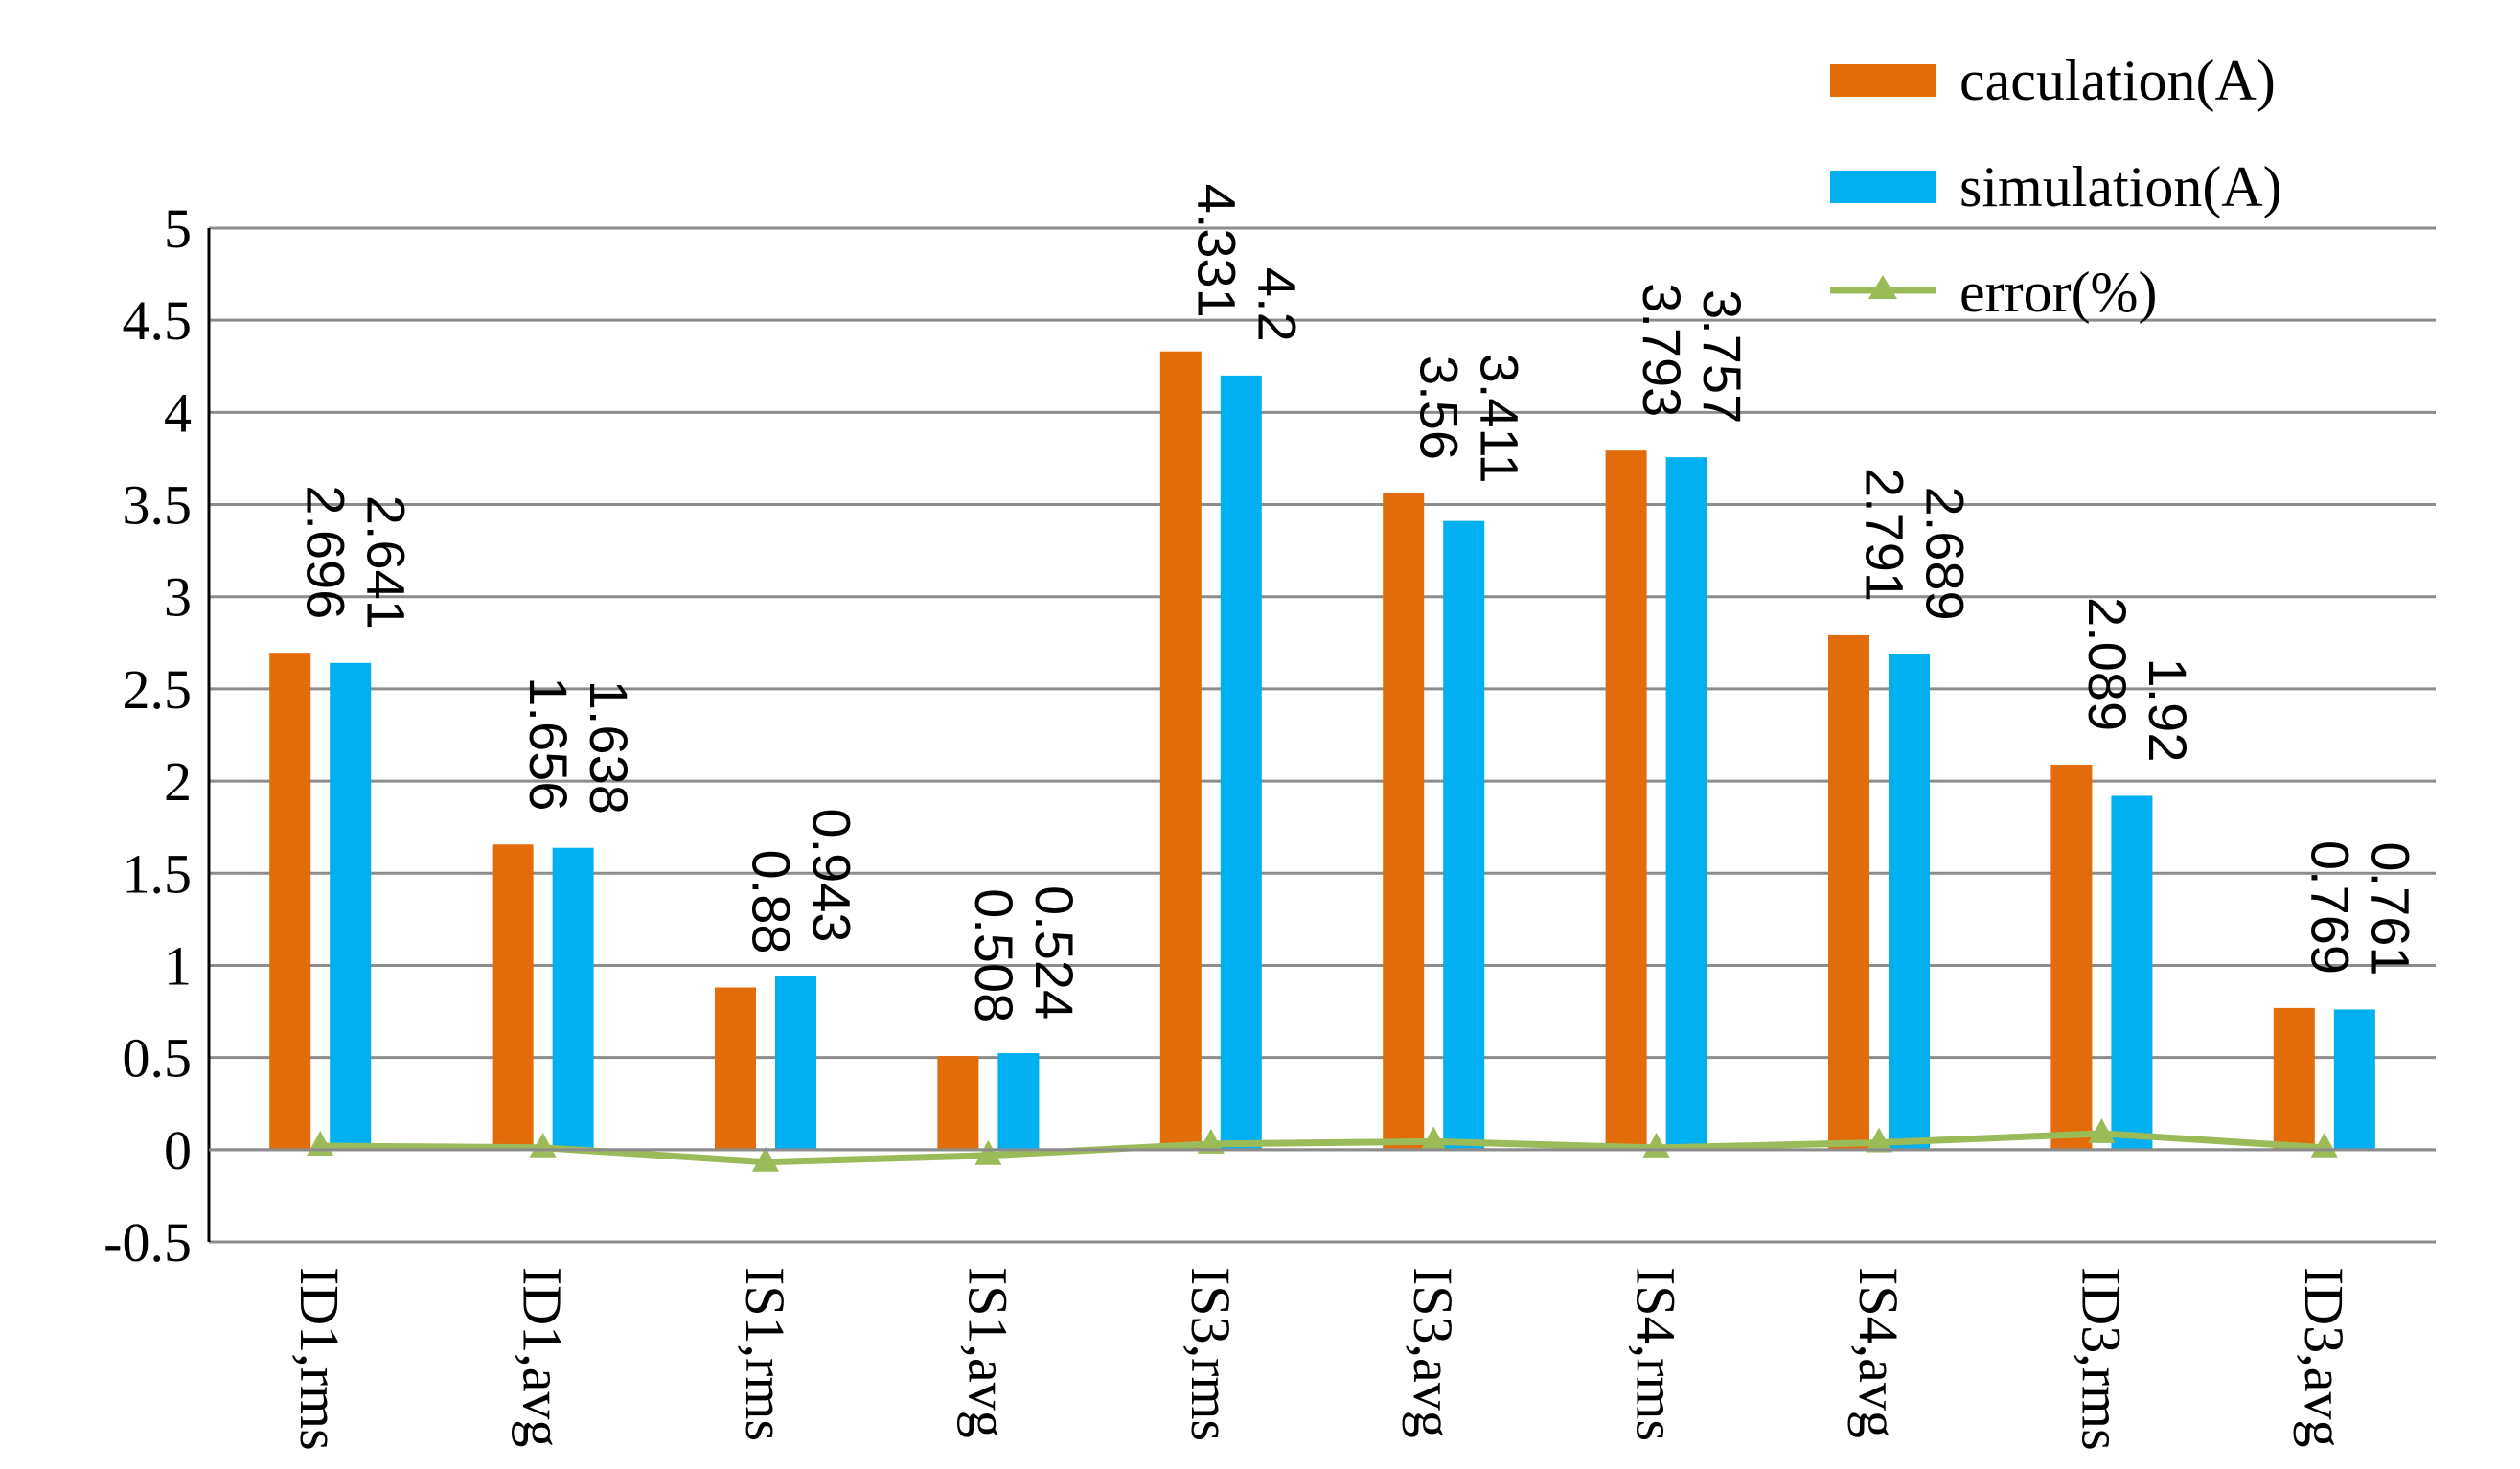 This screenshot has height=1469, width=2520. What do you see at coordinates (2390, 908) in the screenshot?
I see `data-label-simulation: 0.761` at bounding box center [2390, 908].